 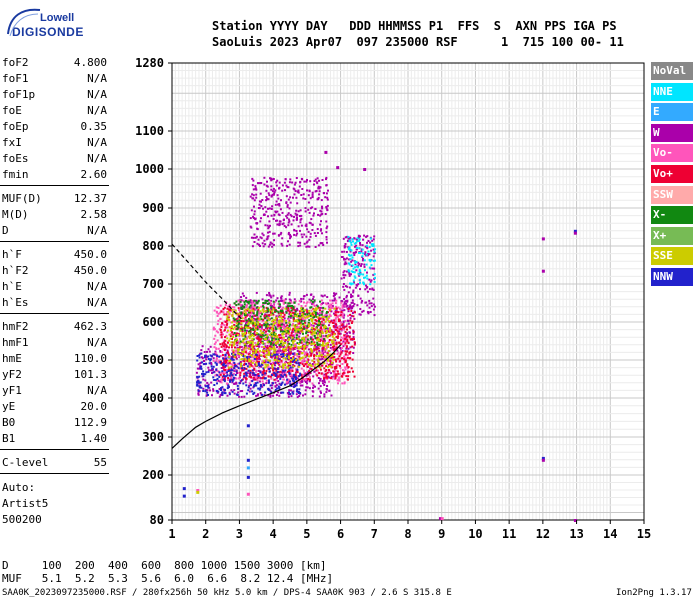 What do you see at coordinates (48, 32) in the screenshot?
I see `logo-digisonde: DIGISONDE` at bounding box center [48, 32].